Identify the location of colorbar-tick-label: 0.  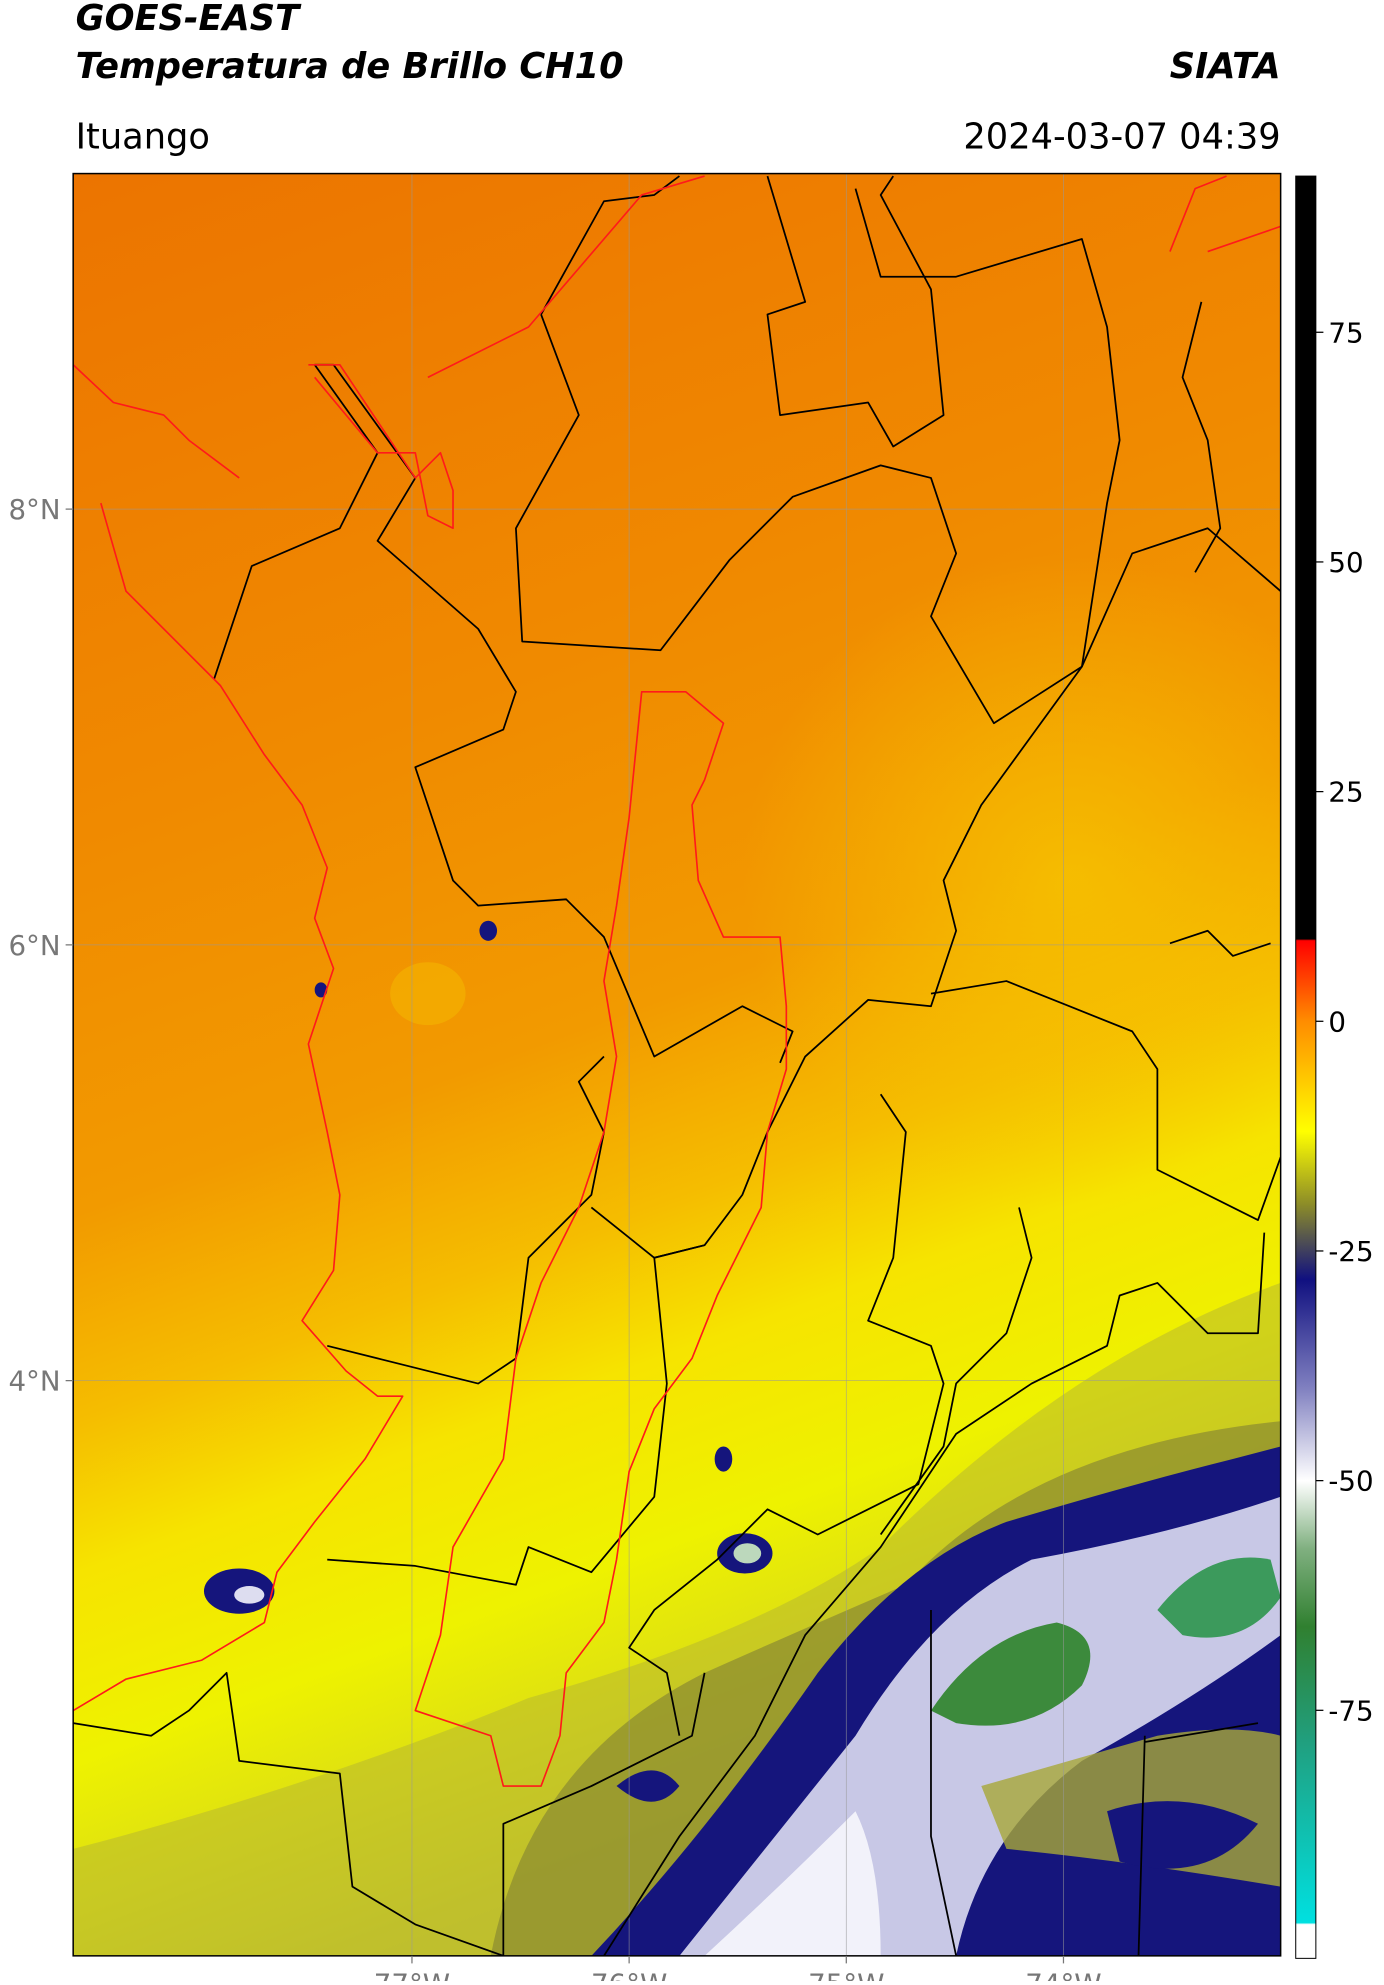
(1337, 1021).